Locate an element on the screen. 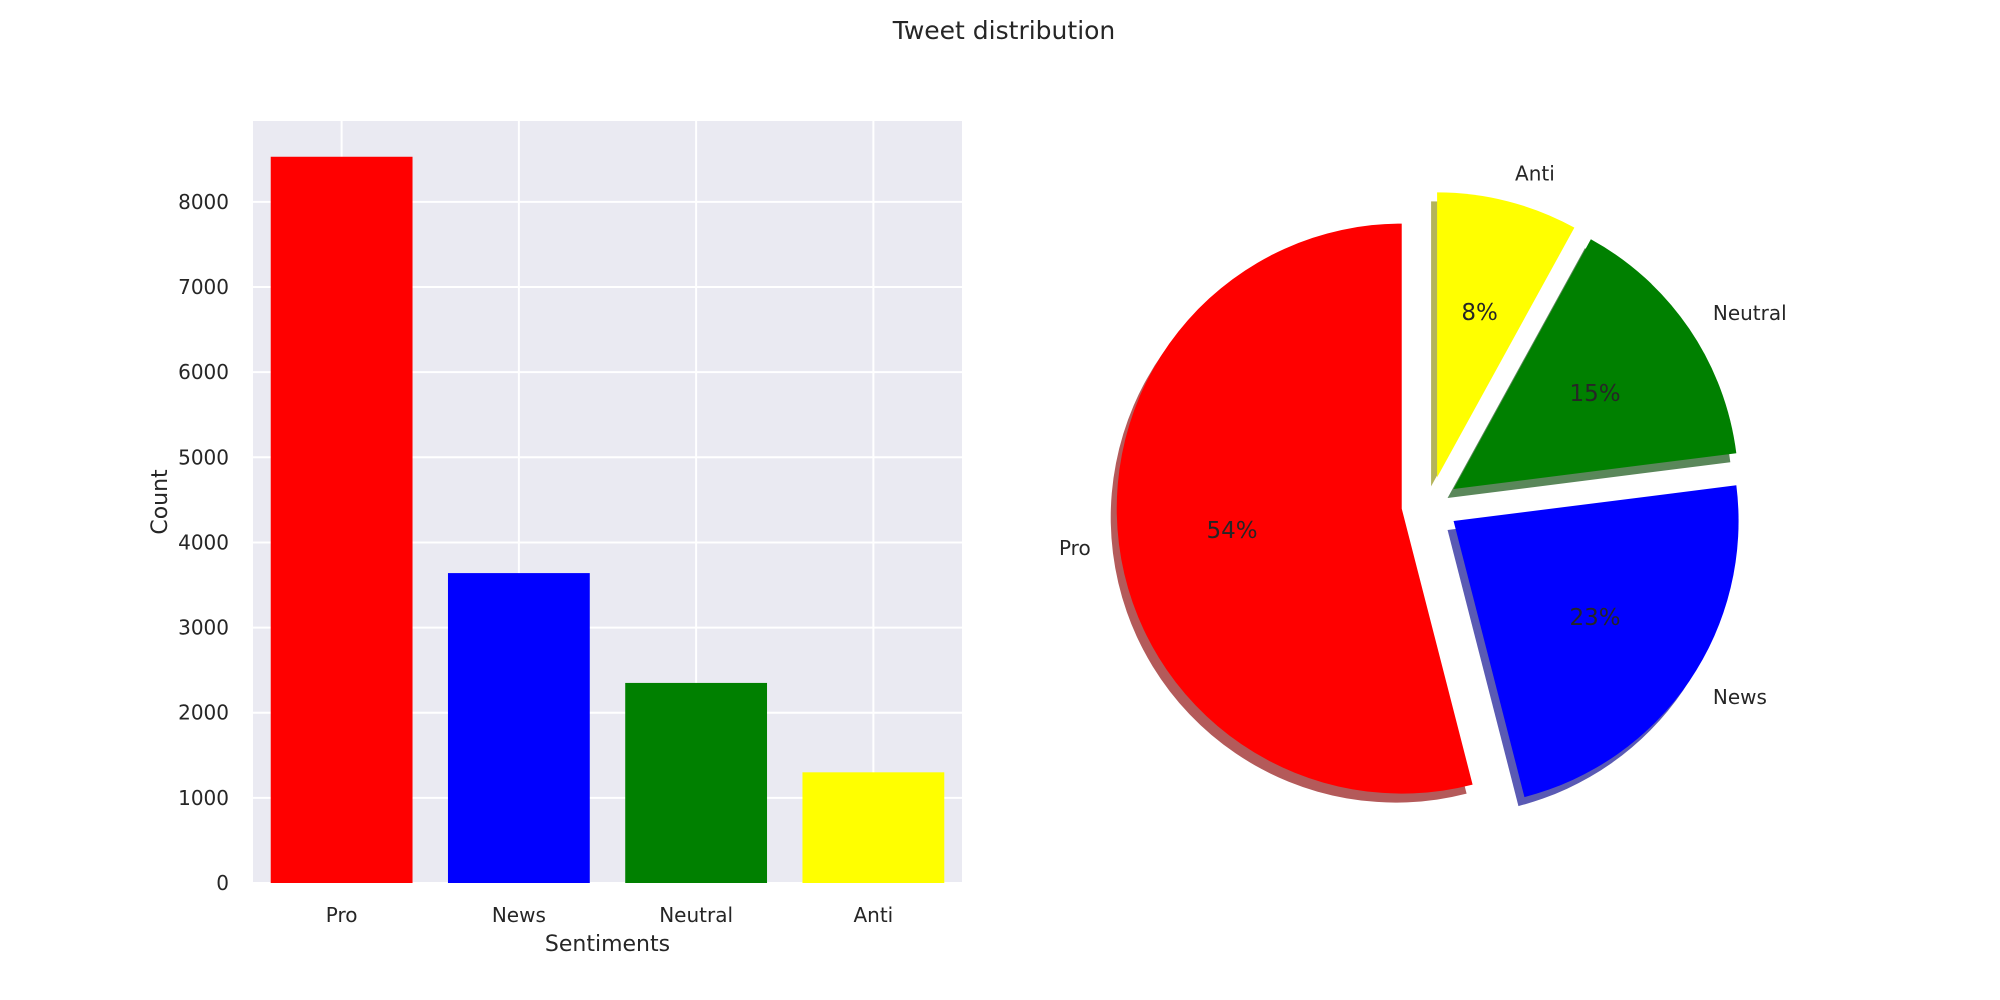 The height and width of the screenshot is (1000, 2000). pie-slice-news is located at coordinates (1596, 641).